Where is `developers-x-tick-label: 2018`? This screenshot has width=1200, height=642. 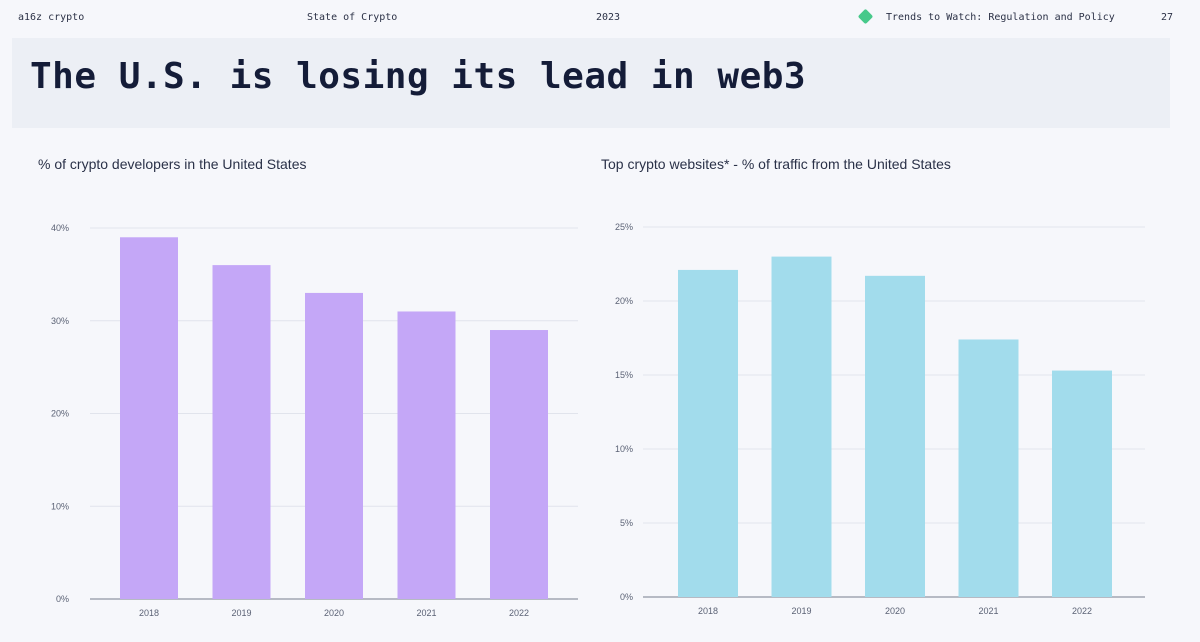 developers-x-tick-label: 2018 is located at coordinates (149, 613).